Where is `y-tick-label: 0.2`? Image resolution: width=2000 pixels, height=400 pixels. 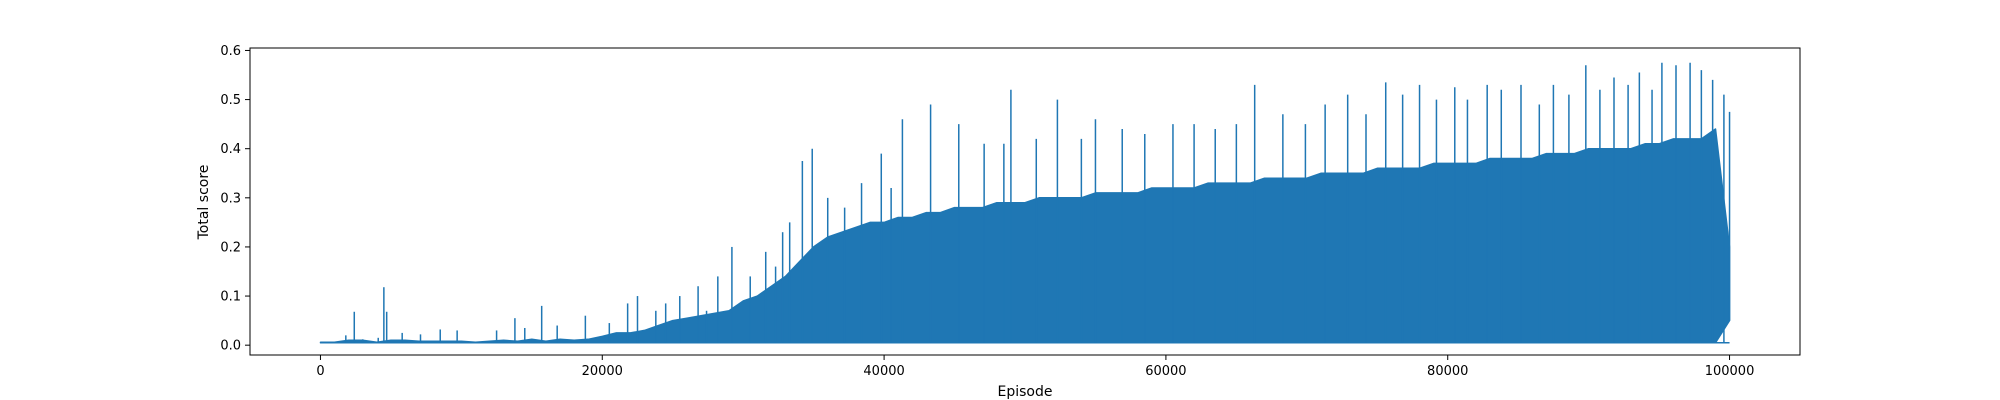
y-tick-label: 0.2 is located at coordinates (230, 247).